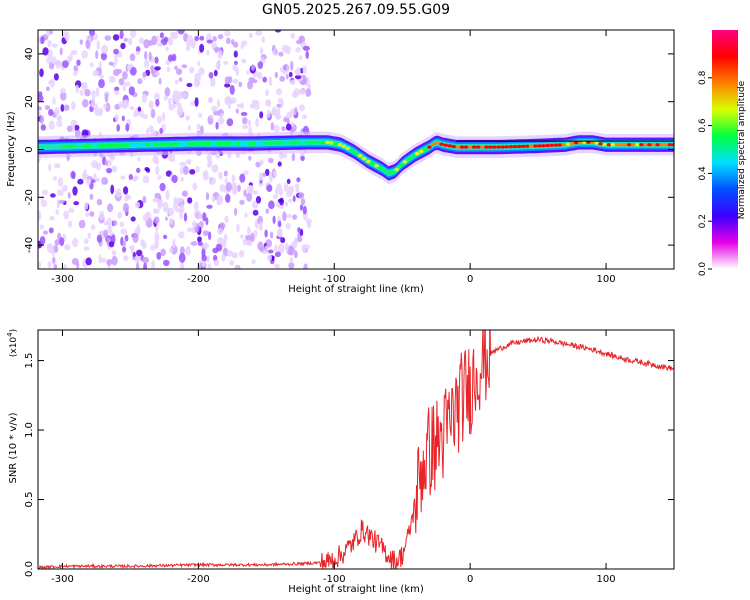 The height and width of the screenshot is (600, 750). What do you see at coordinates (334, 579) in the screenshot?
I see `snr-xtick-label: -100` at bounding box center [334, 579].